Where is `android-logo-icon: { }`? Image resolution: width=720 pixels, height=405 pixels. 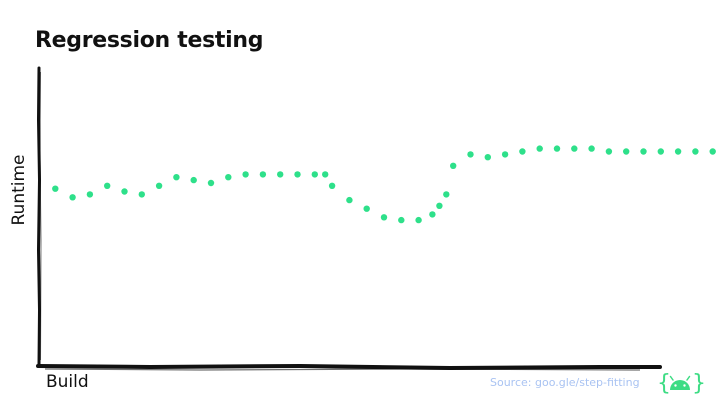
android-logo-icon: { } is located at coordinates (680, 383).